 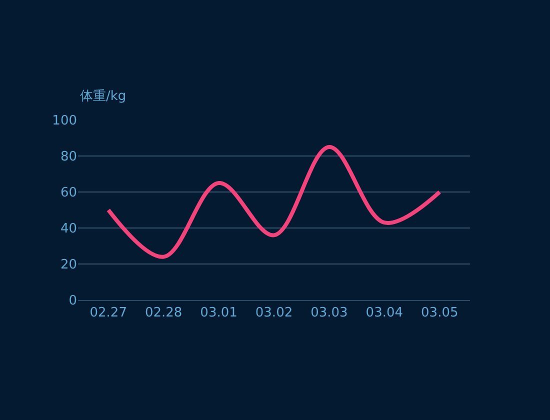 What do you see at coordinates (64, 121) in the screenshot?
I see `y-tick-label: 100` at bounding box center [64, 121].